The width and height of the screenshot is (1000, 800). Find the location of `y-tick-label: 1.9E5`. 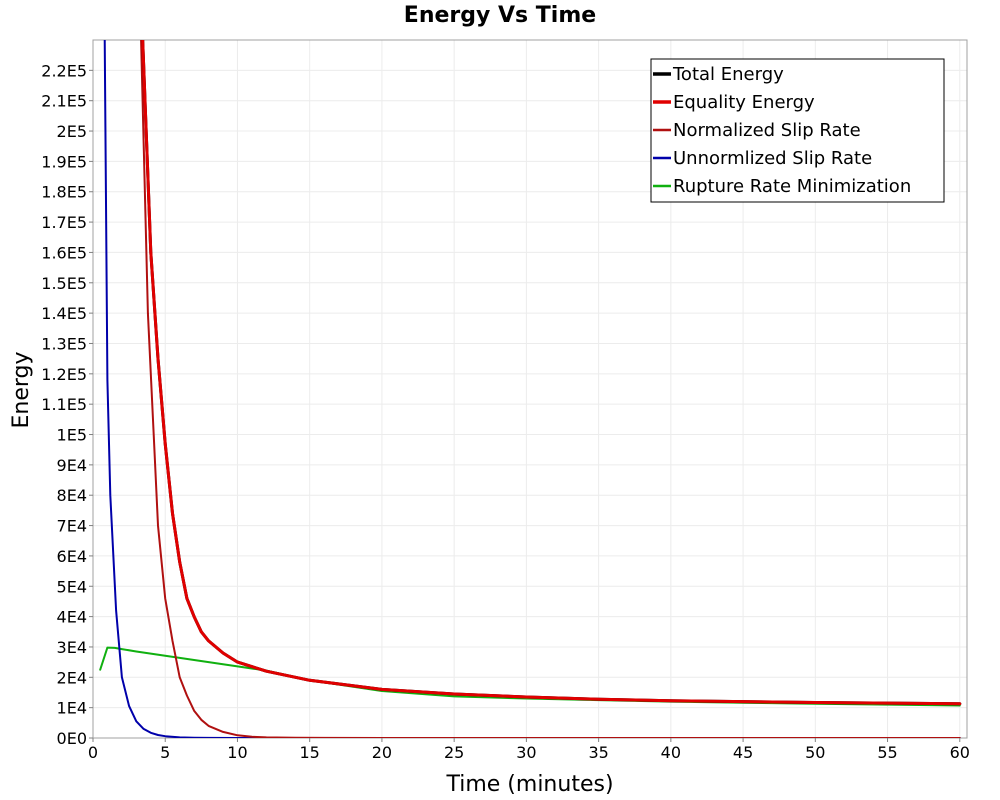

y-tick-label: 1.9E5 is located at coordinates (64, 161).